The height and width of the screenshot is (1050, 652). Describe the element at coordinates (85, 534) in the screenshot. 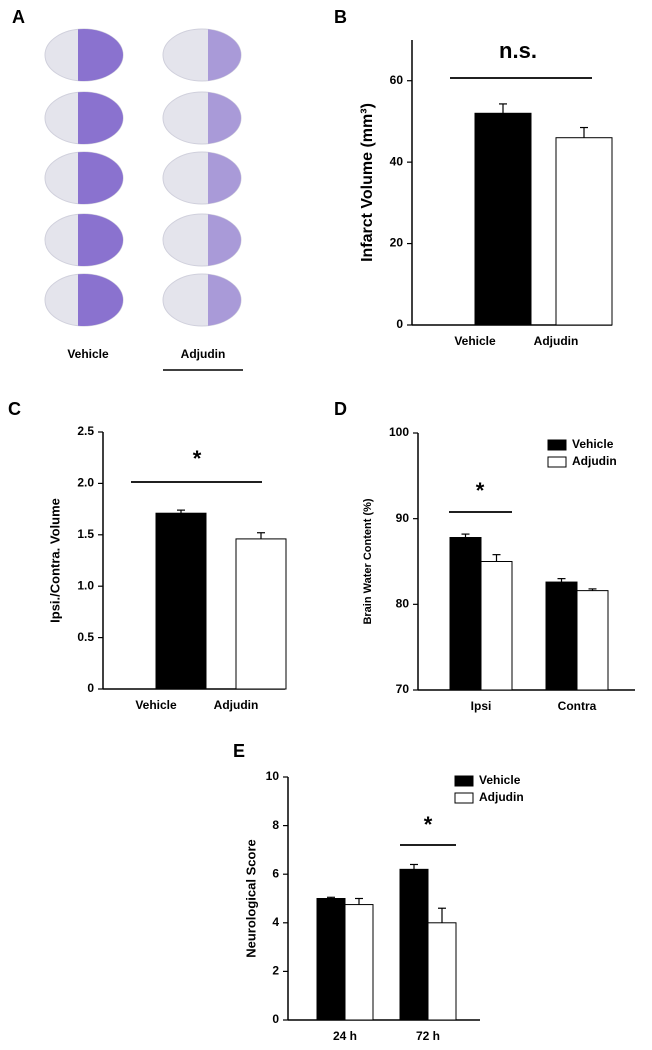

I see `y-tick-label: 1.5` at that location.